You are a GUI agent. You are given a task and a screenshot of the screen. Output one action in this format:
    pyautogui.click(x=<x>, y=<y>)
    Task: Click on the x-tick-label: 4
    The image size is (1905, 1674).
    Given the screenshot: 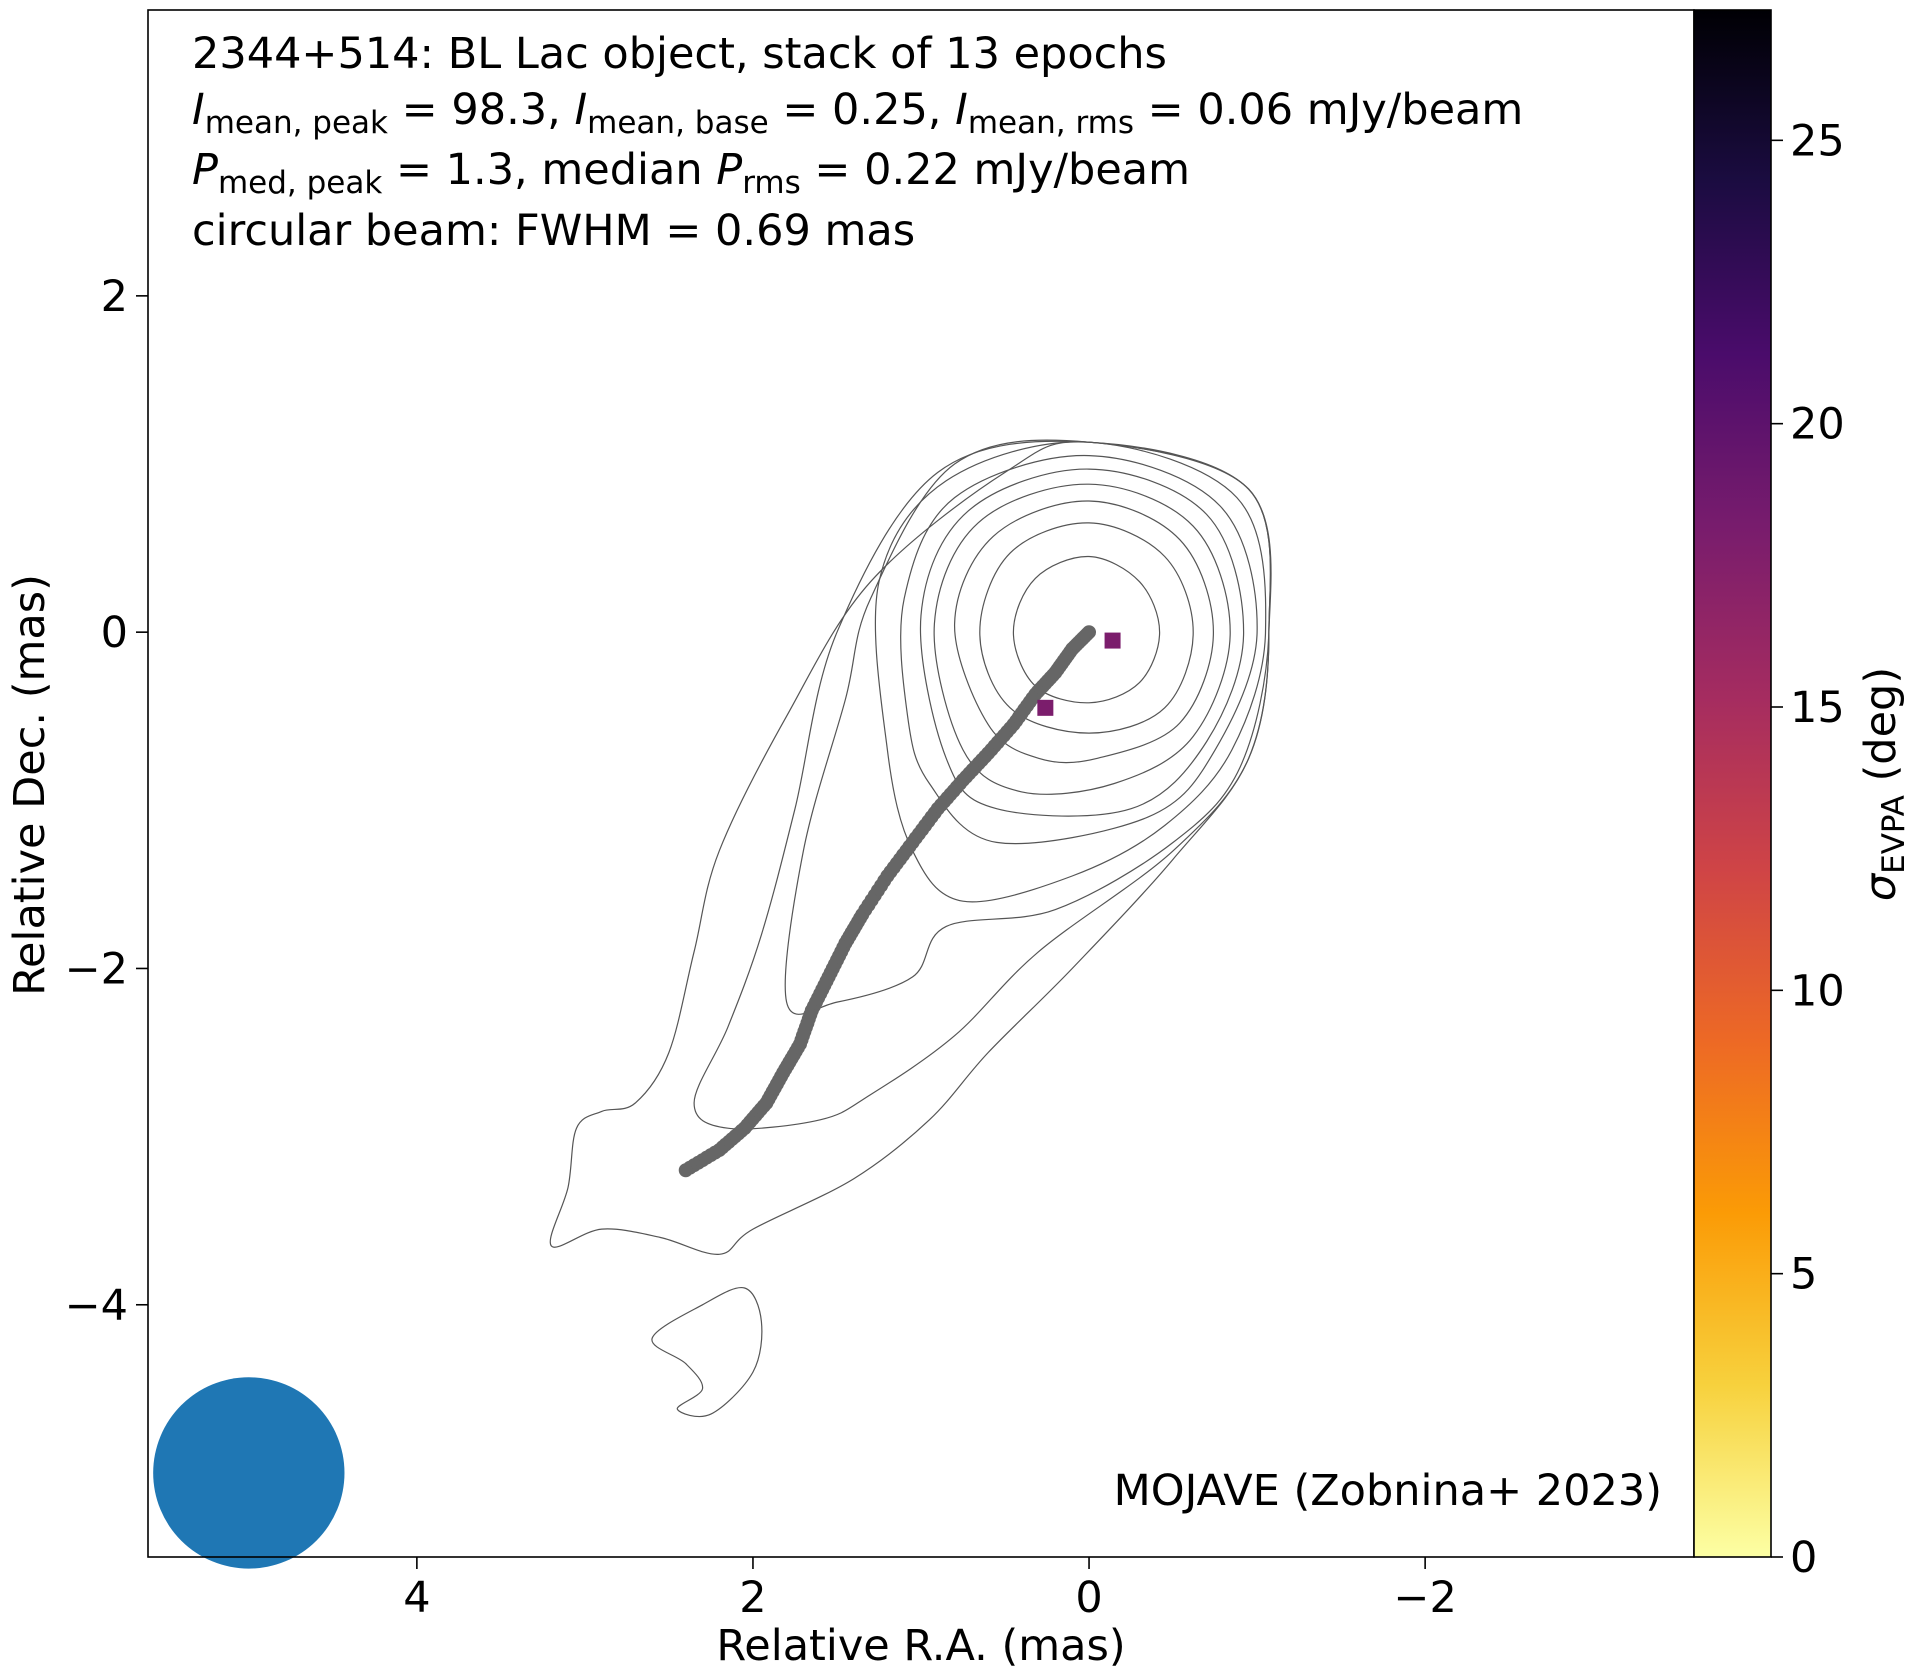 What is the action you would take?
    pyautogui.click(x=416, y=1598)
    